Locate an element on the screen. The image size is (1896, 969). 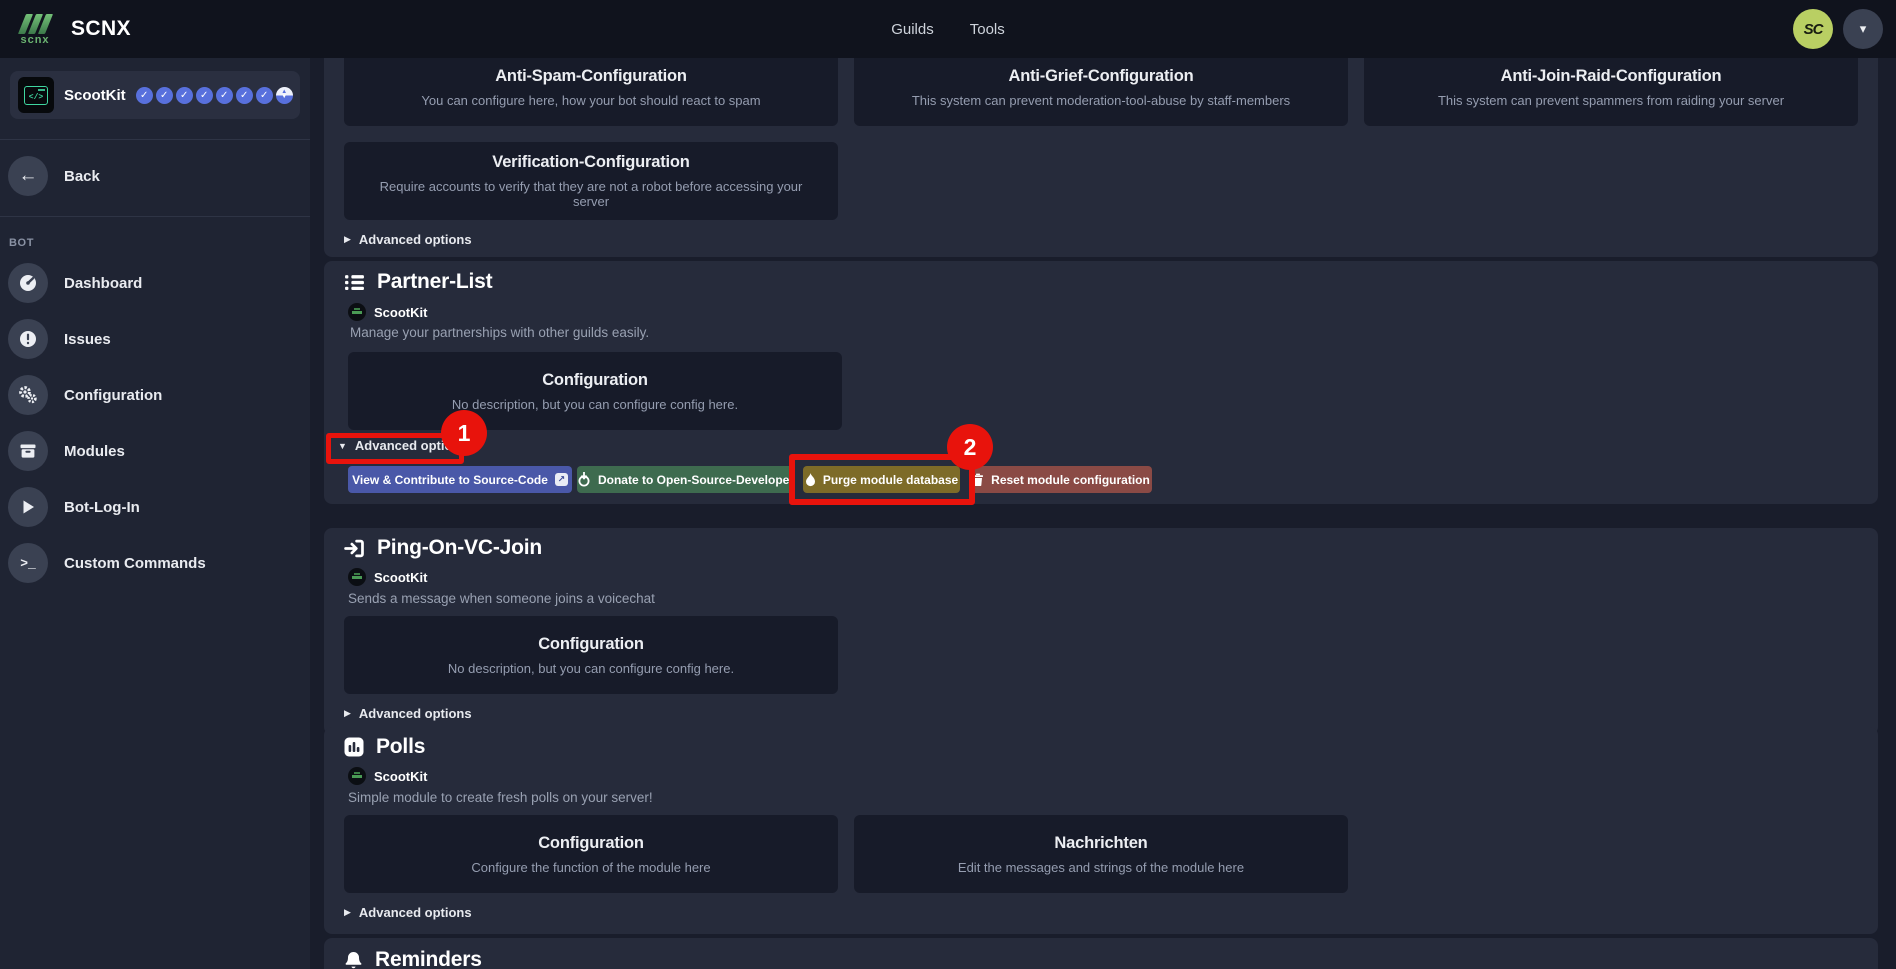
card-title: Anti-Join-Raid-Configuration is located at coordinates (1611, 75).